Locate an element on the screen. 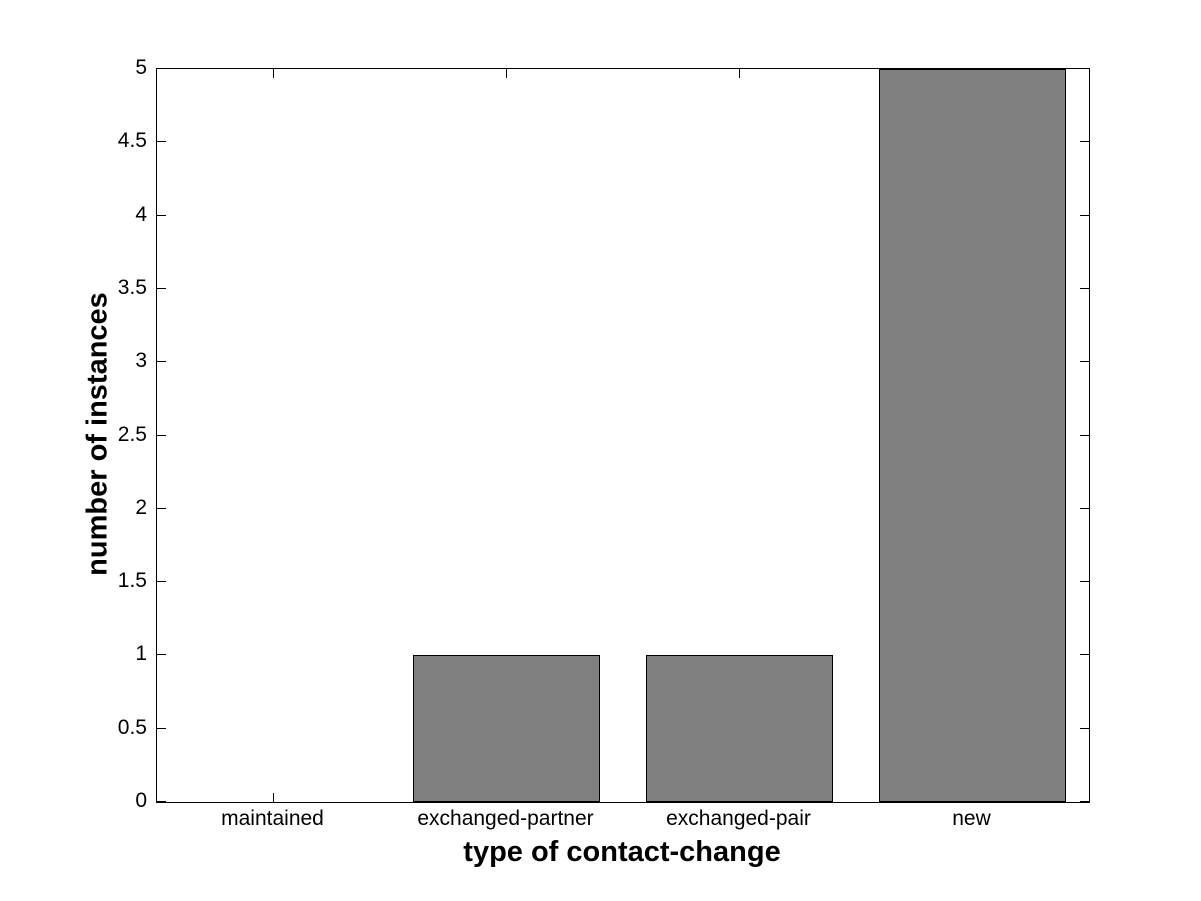 The height and width of the screenshot is (901, 1201). y-tick-label: 0 is located at coordinates (141, 800).